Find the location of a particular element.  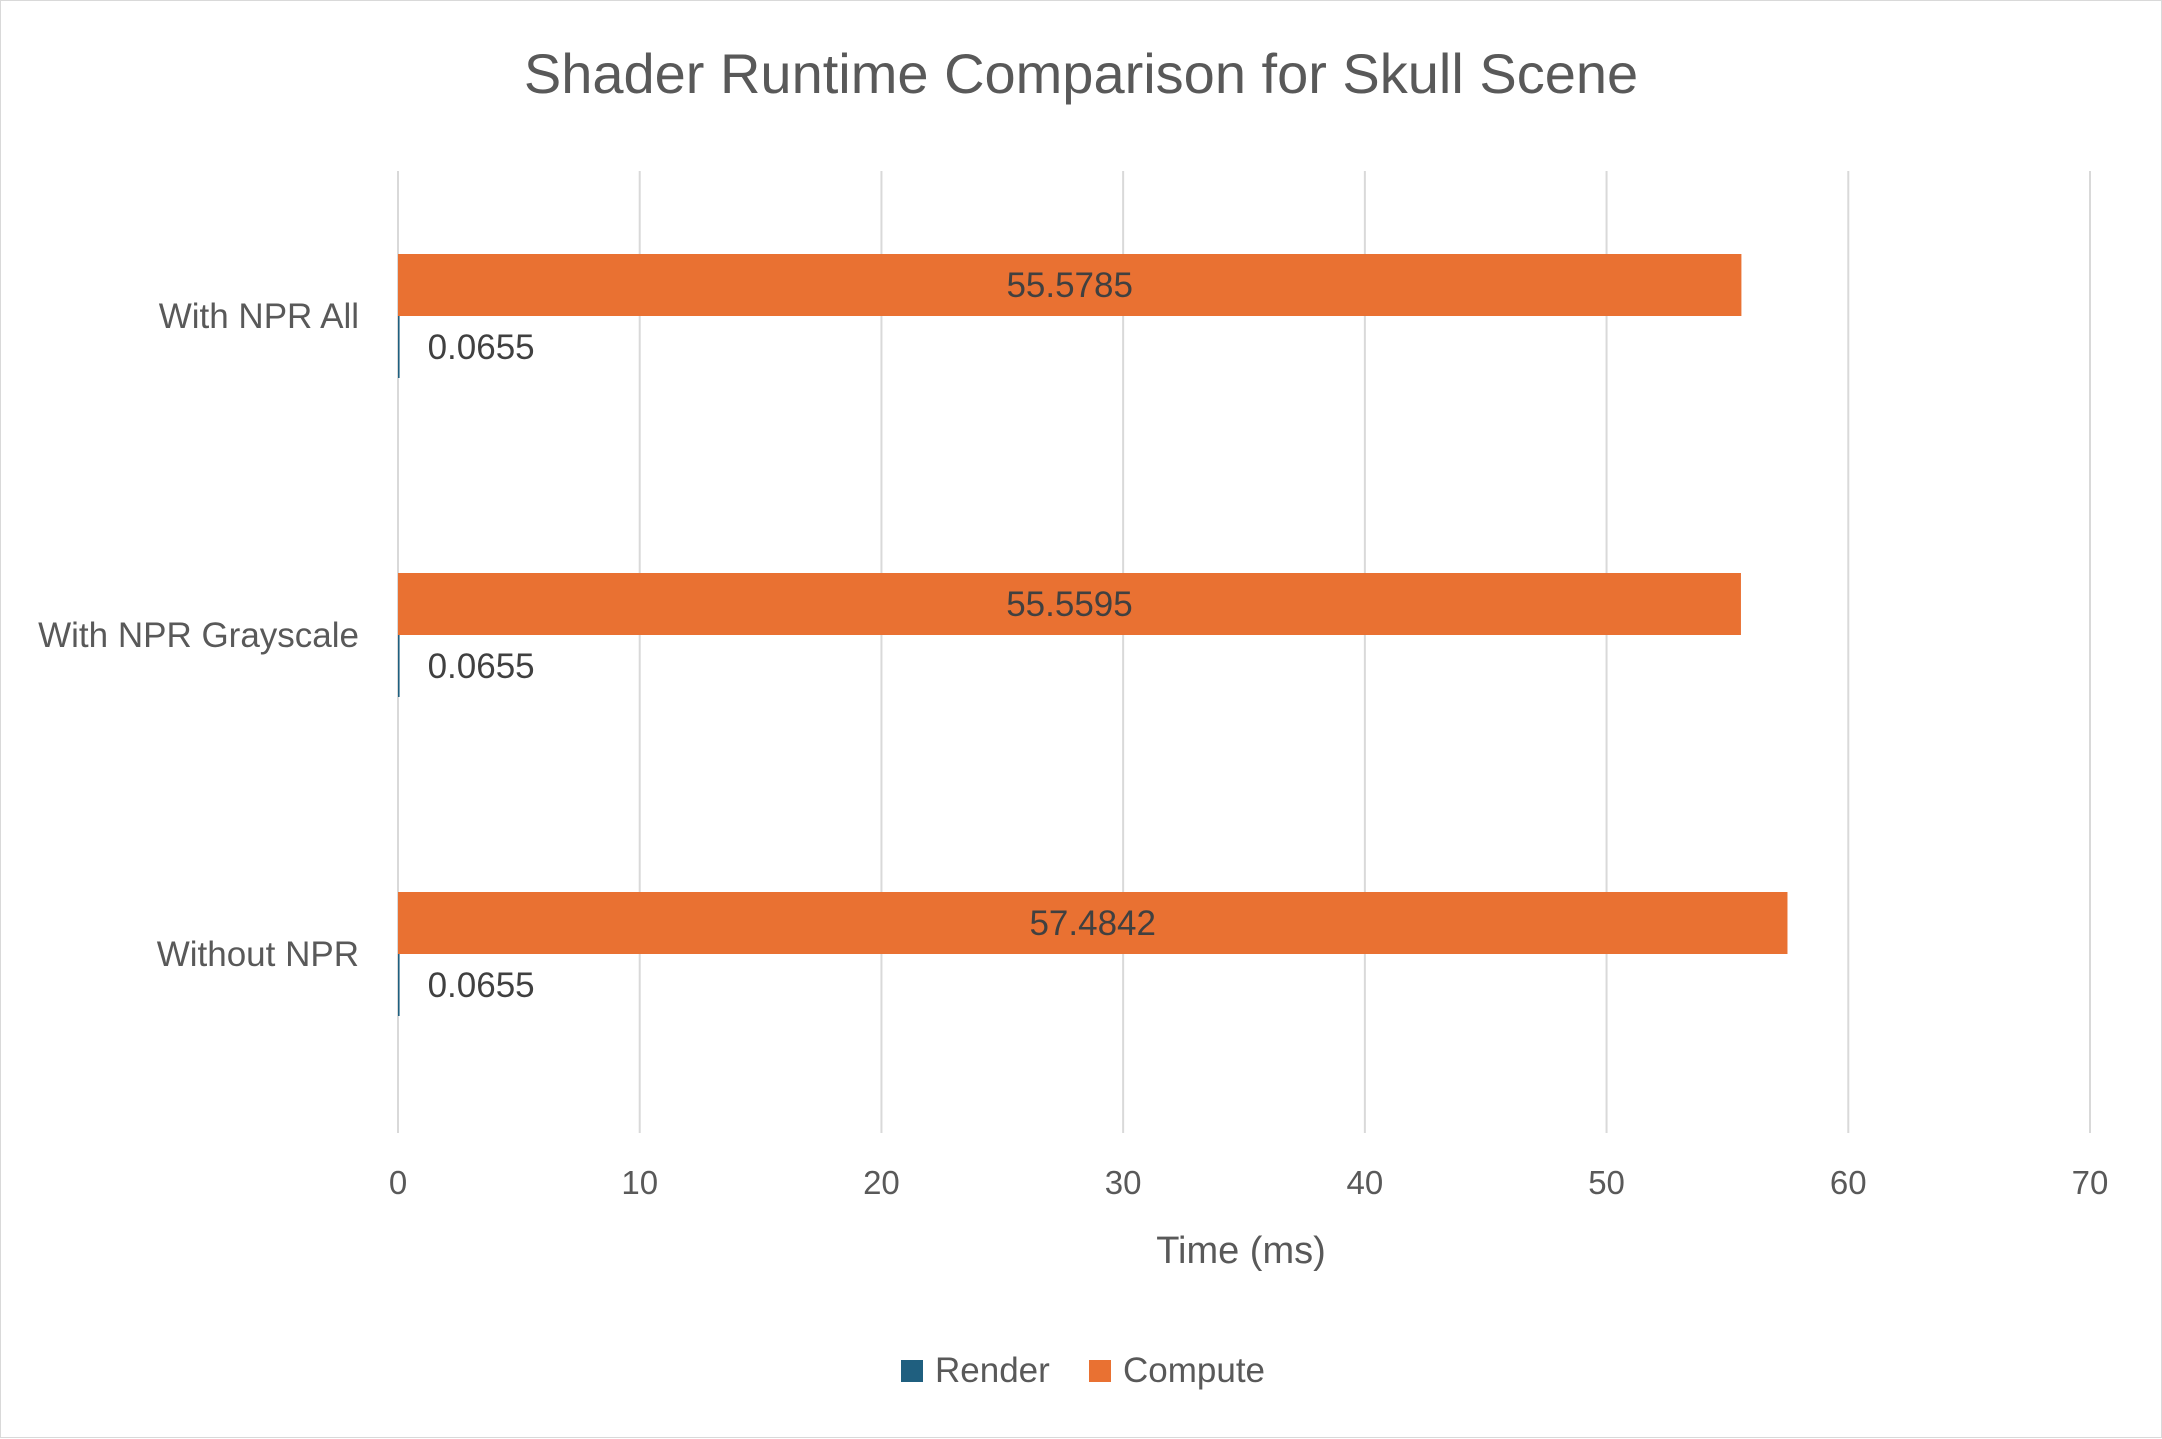

compute-value-label: 55.5785 is located at coordinates (1069, 285).